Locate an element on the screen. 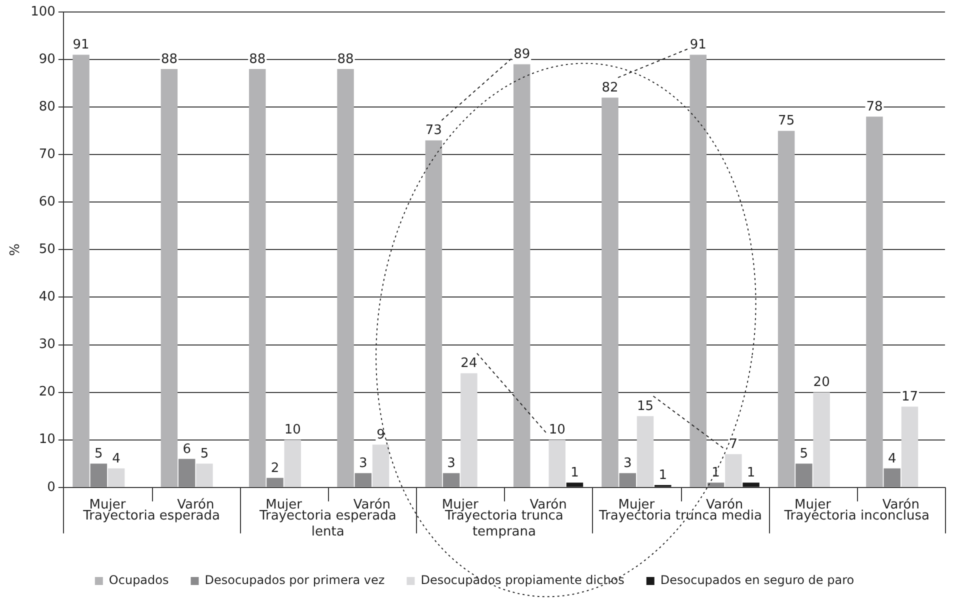  y-axis-title: % is located at coordinates (16, 250).